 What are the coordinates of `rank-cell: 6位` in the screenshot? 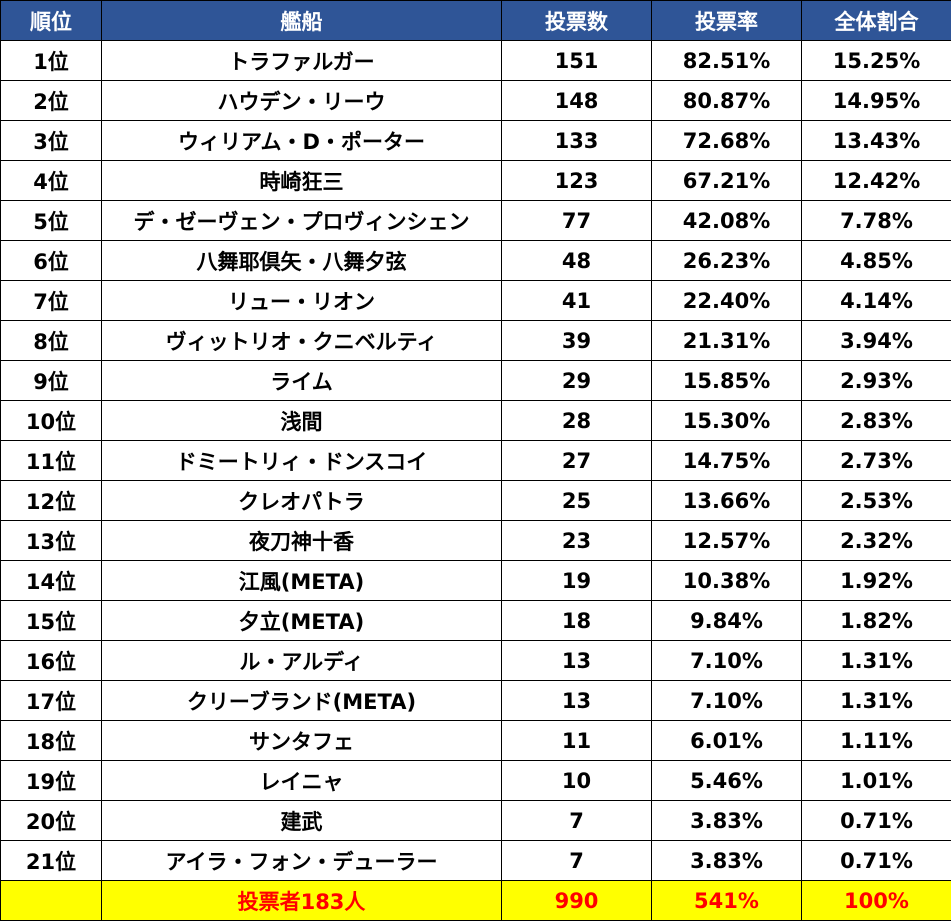 It's located at (51, 260).